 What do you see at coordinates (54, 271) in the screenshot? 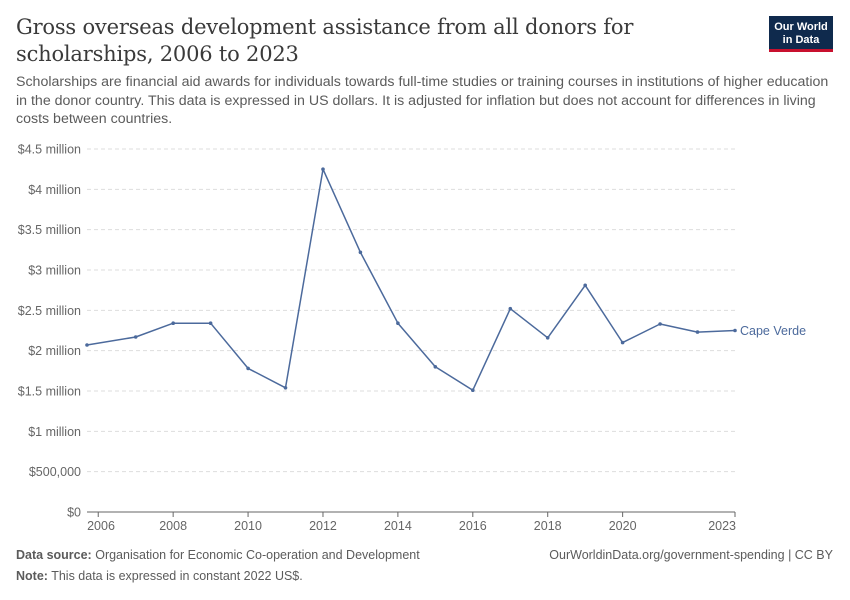
I see `y-tick-label: $3 million` at bounding box center [54, 271].